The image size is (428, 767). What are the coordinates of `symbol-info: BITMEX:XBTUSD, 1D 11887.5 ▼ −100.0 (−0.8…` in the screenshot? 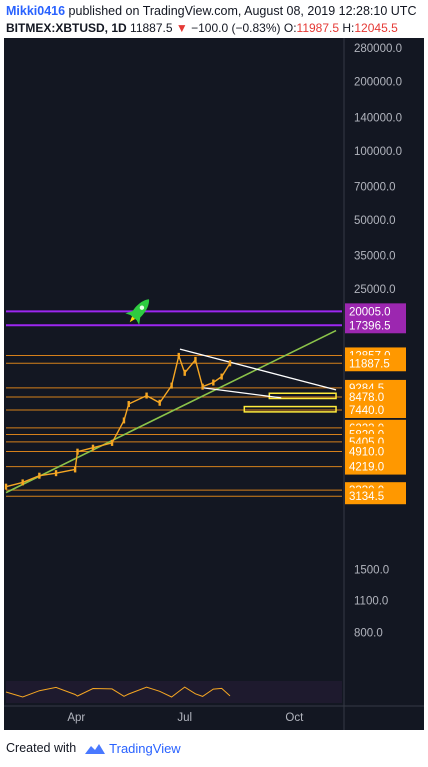 It's located at (202, 28).